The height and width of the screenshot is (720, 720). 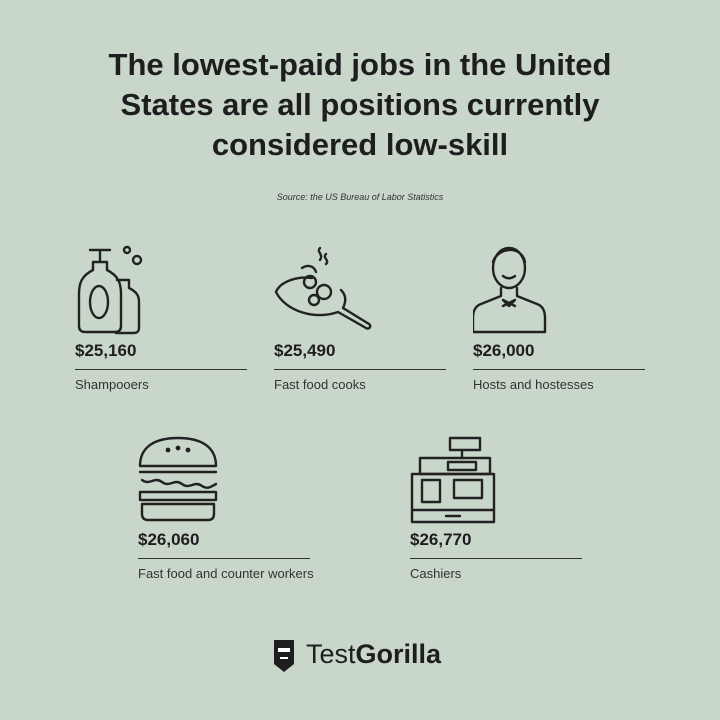 What do you see at coordinates (169, 539) in the screenshot?
I see `salary: $26,060` at bounding box center [169, 539].